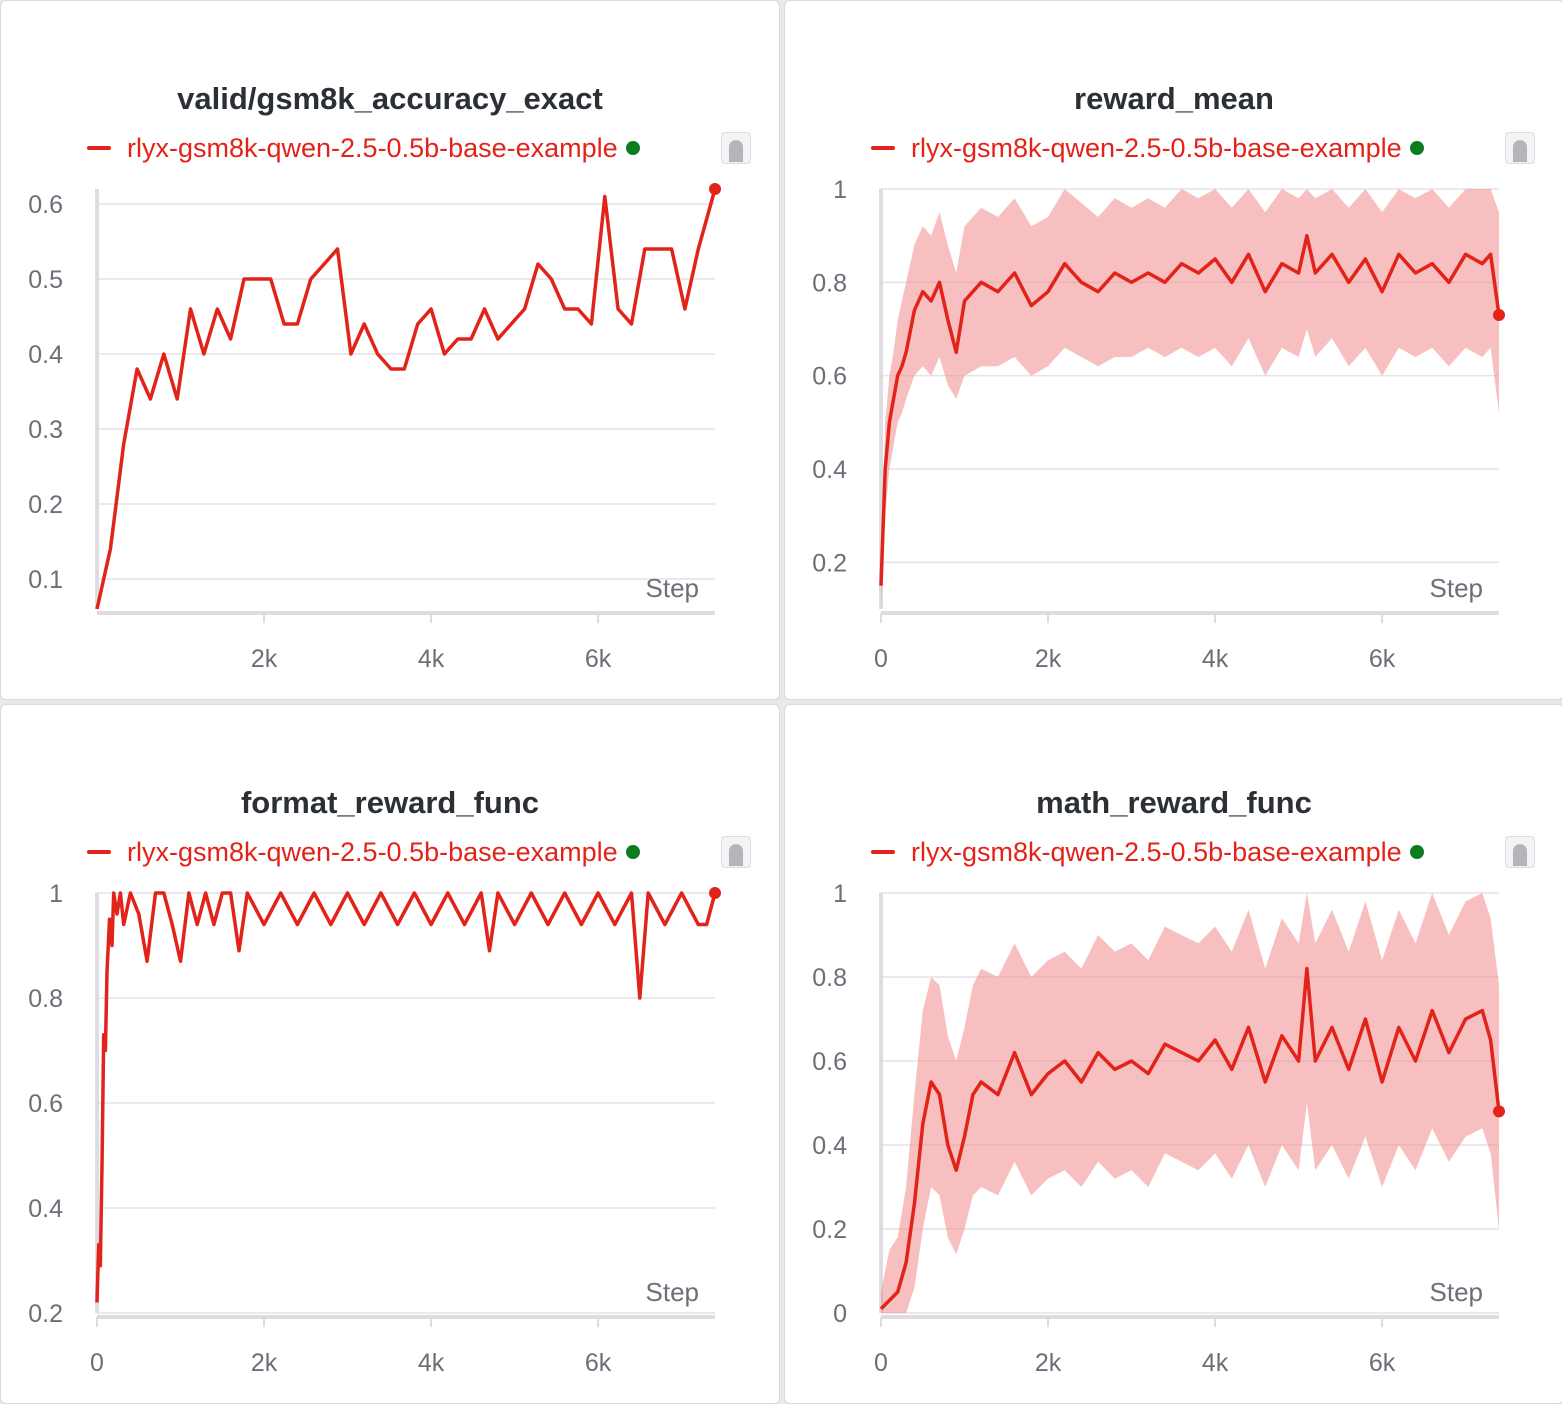  Describe the element at coordinates (45, 430) in the screenshot. I see `y-tick-label: 0.3` at that location.